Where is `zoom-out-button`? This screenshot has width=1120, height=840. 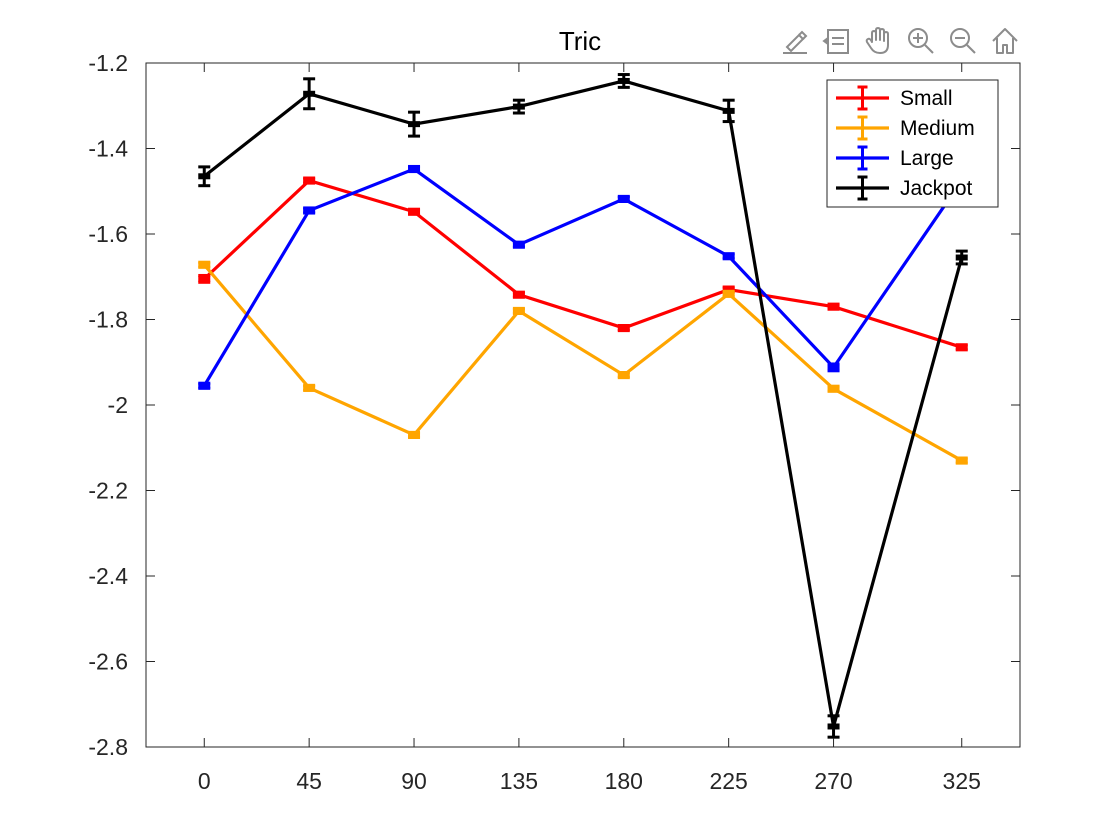
zoom-out-button is located at coordinates (963, 41).